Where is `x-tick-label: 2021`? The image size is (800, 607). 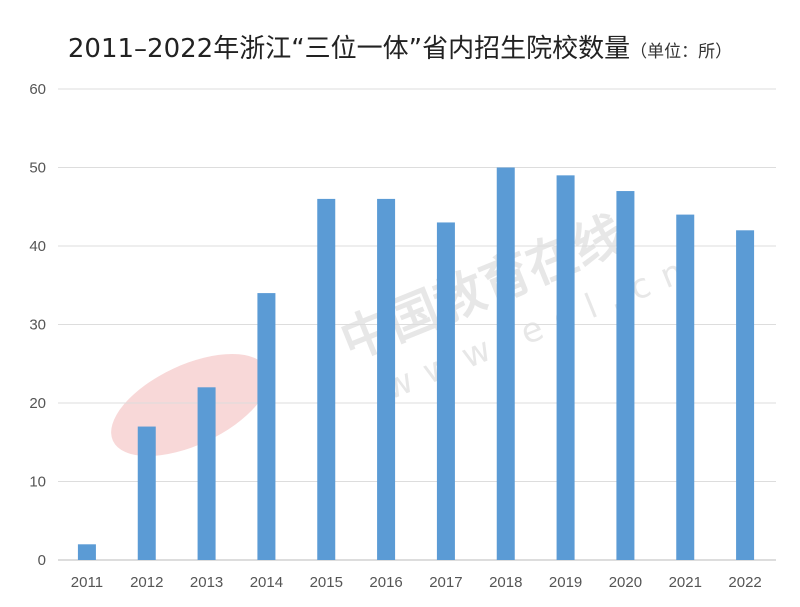 x-tick-label: 2021 is located at coordinates (685, 582).